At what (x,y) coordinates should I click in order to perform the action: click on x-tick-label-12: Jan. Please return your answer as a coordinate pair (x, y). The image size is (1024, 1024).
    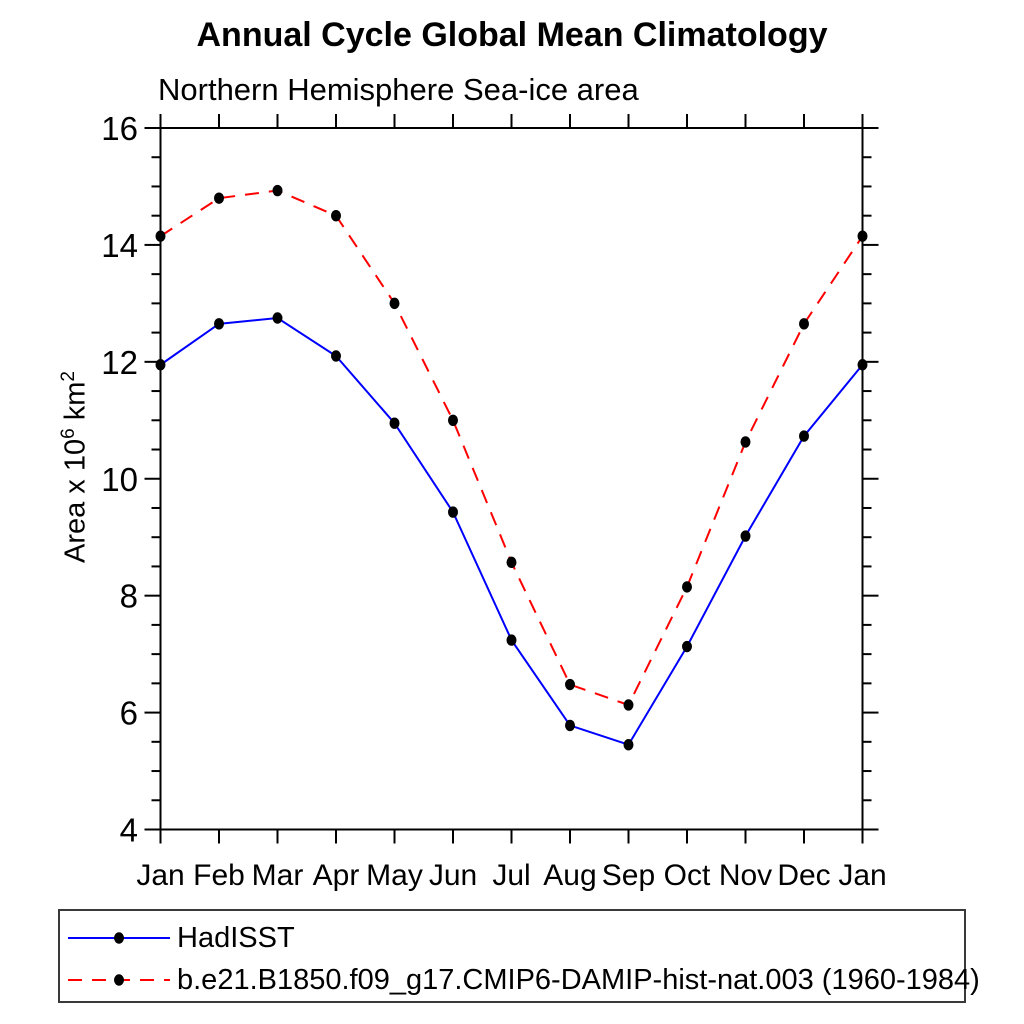
    Looking at the image, I should click on (862, 875).